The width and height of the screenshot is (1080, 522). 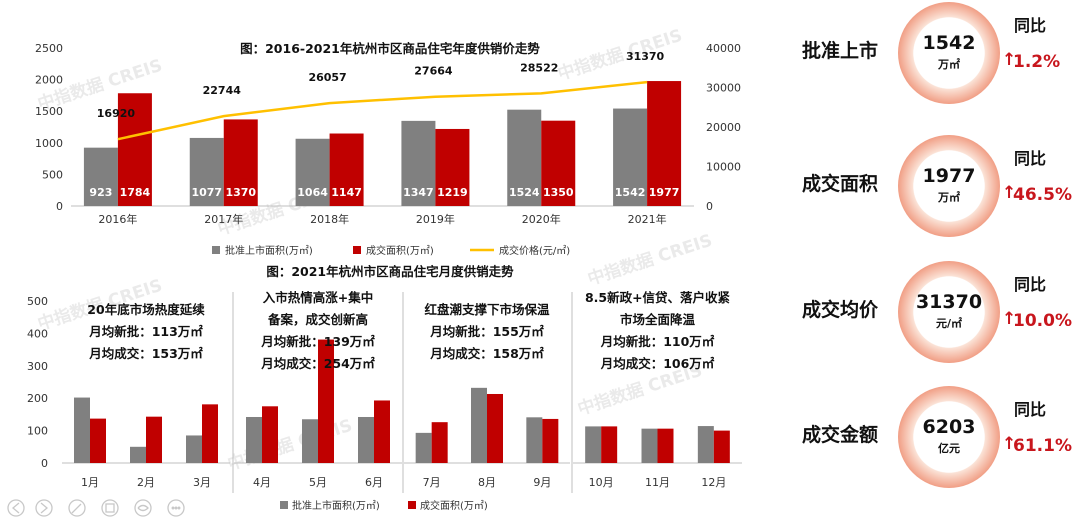 I want to click on annotation-line: 月均新批：110万㎡, so click(x=657, y=341).